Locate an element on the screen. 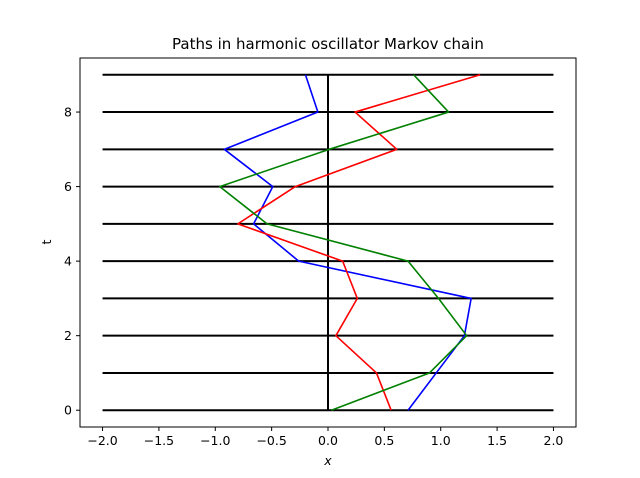 The image size is (640, 478). x-tick-label: 2.0 is located at coordinates (554, 440).